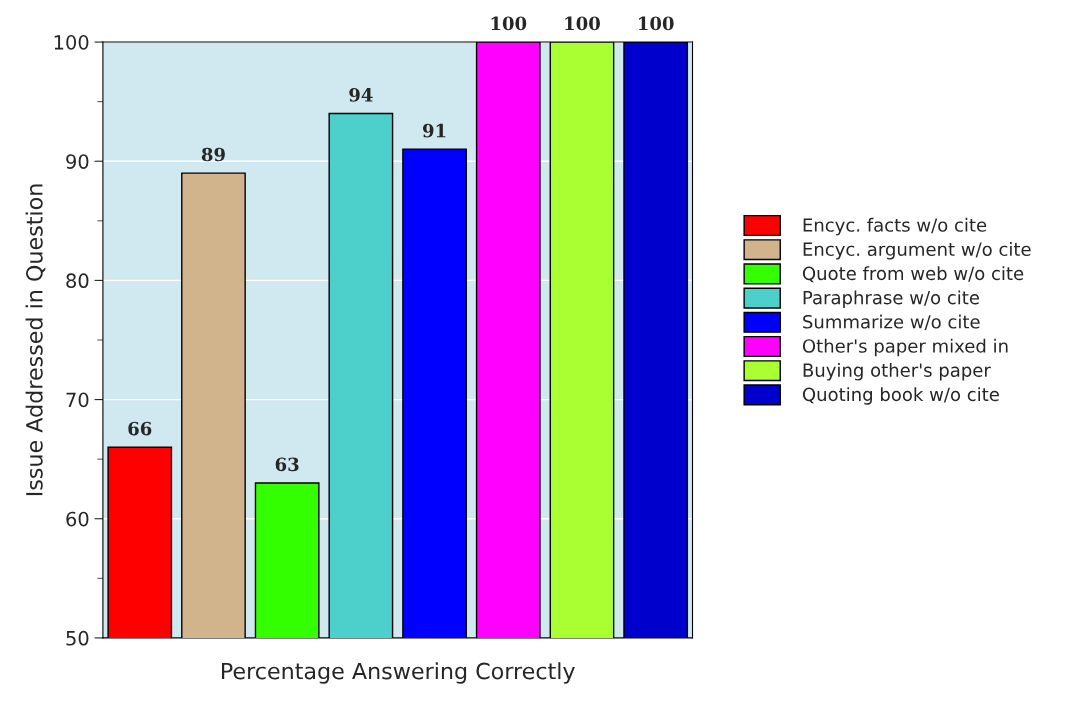 The width and height of the screenshot is (1072, 701). What do you see at coordinates (361, 95) in the screenshot?
I see `data-label: 94` at bounding box center [361, 95].